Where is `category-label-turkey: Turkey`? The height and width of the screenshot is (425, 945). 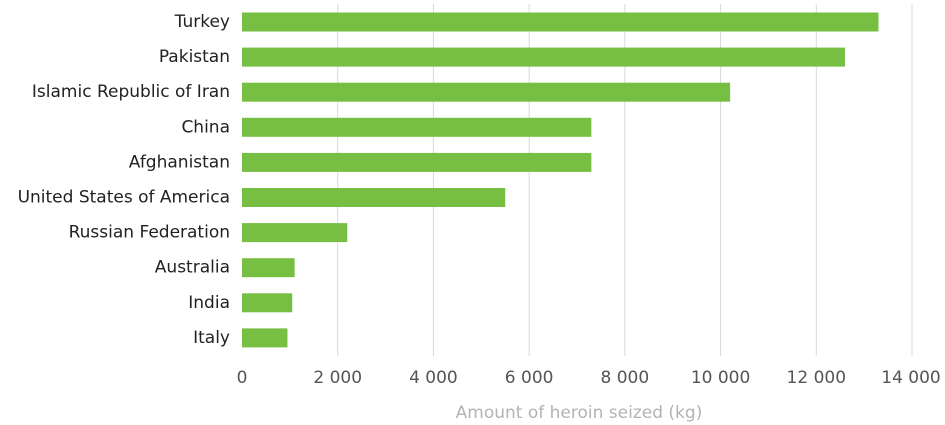 category-label-turkey: Turkey is located at coordinates (202, 22).